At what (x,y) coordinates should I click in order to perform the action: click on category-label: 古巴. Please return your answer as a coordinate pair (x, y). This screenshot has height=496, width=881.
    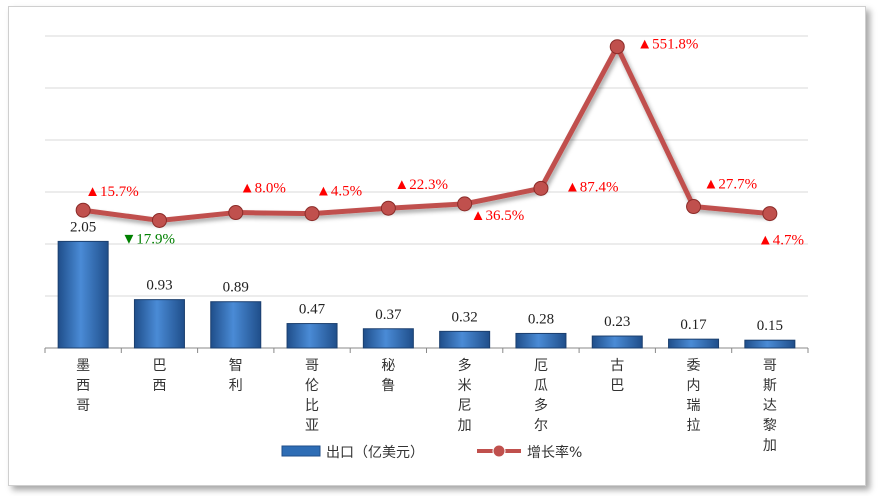
    Looking at the image, I should click on (617, 376).